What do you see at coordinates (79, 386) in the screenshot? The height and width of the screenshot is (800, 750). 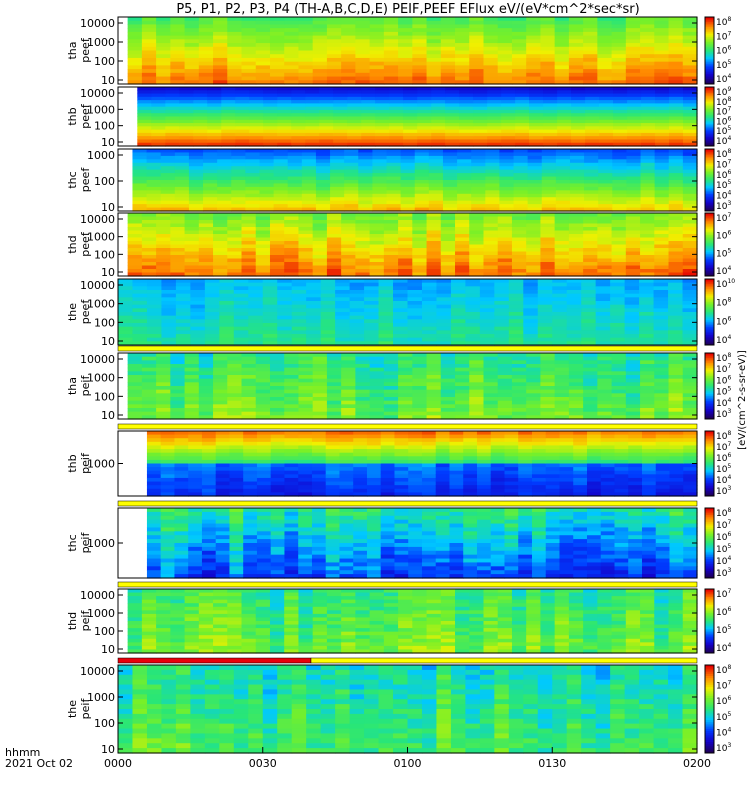 I see `panel-ylabel: tha peif` at bounding box center [79, 386].